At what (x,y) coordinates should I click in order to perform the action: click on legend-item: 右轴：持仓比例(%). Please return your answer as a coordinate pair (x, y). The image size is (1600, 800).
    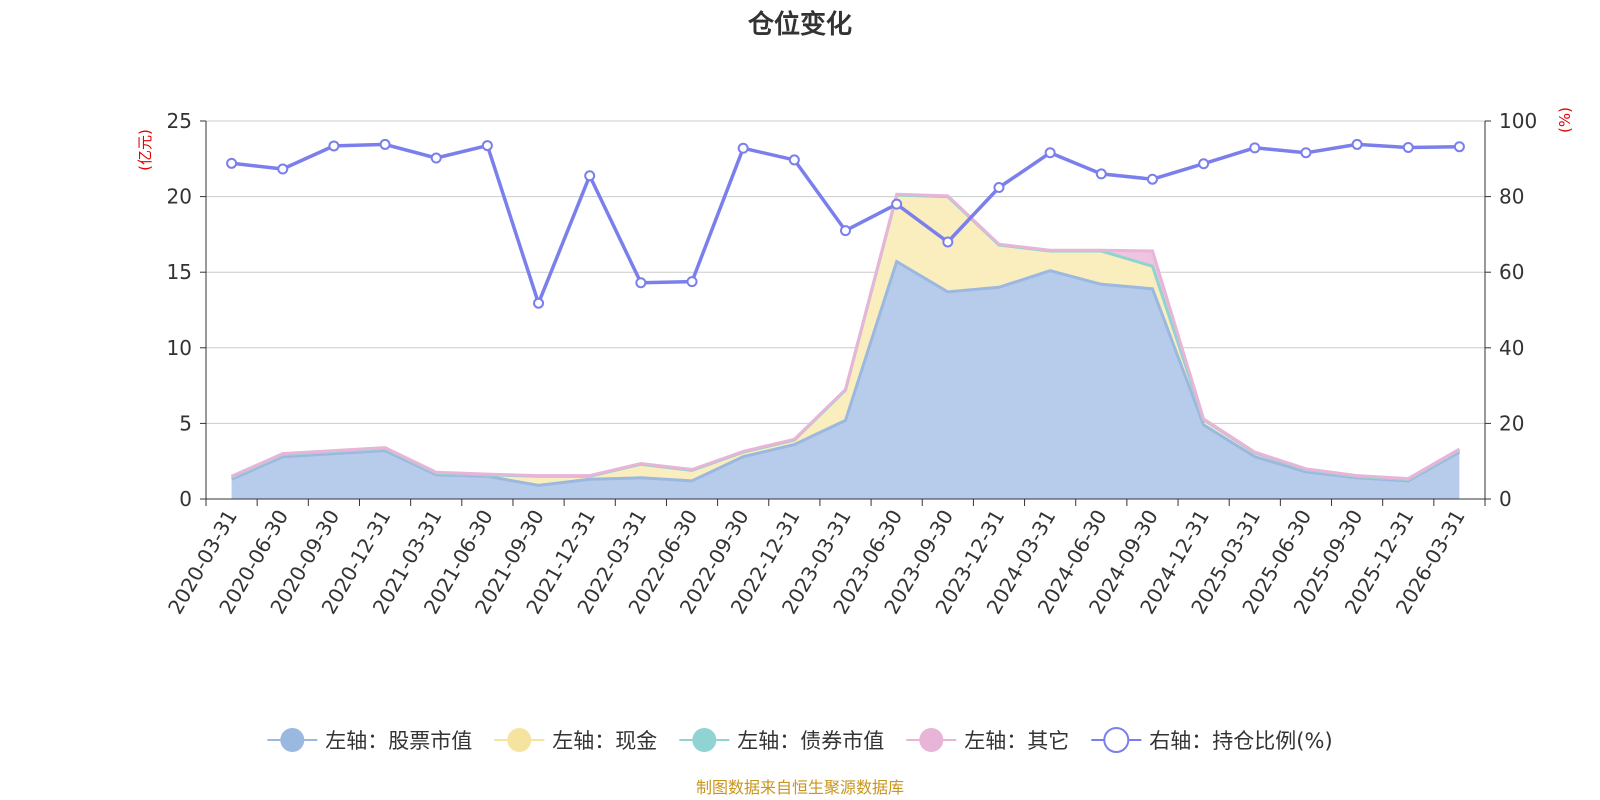
    Looking at the image, I should click on (1212, 740).